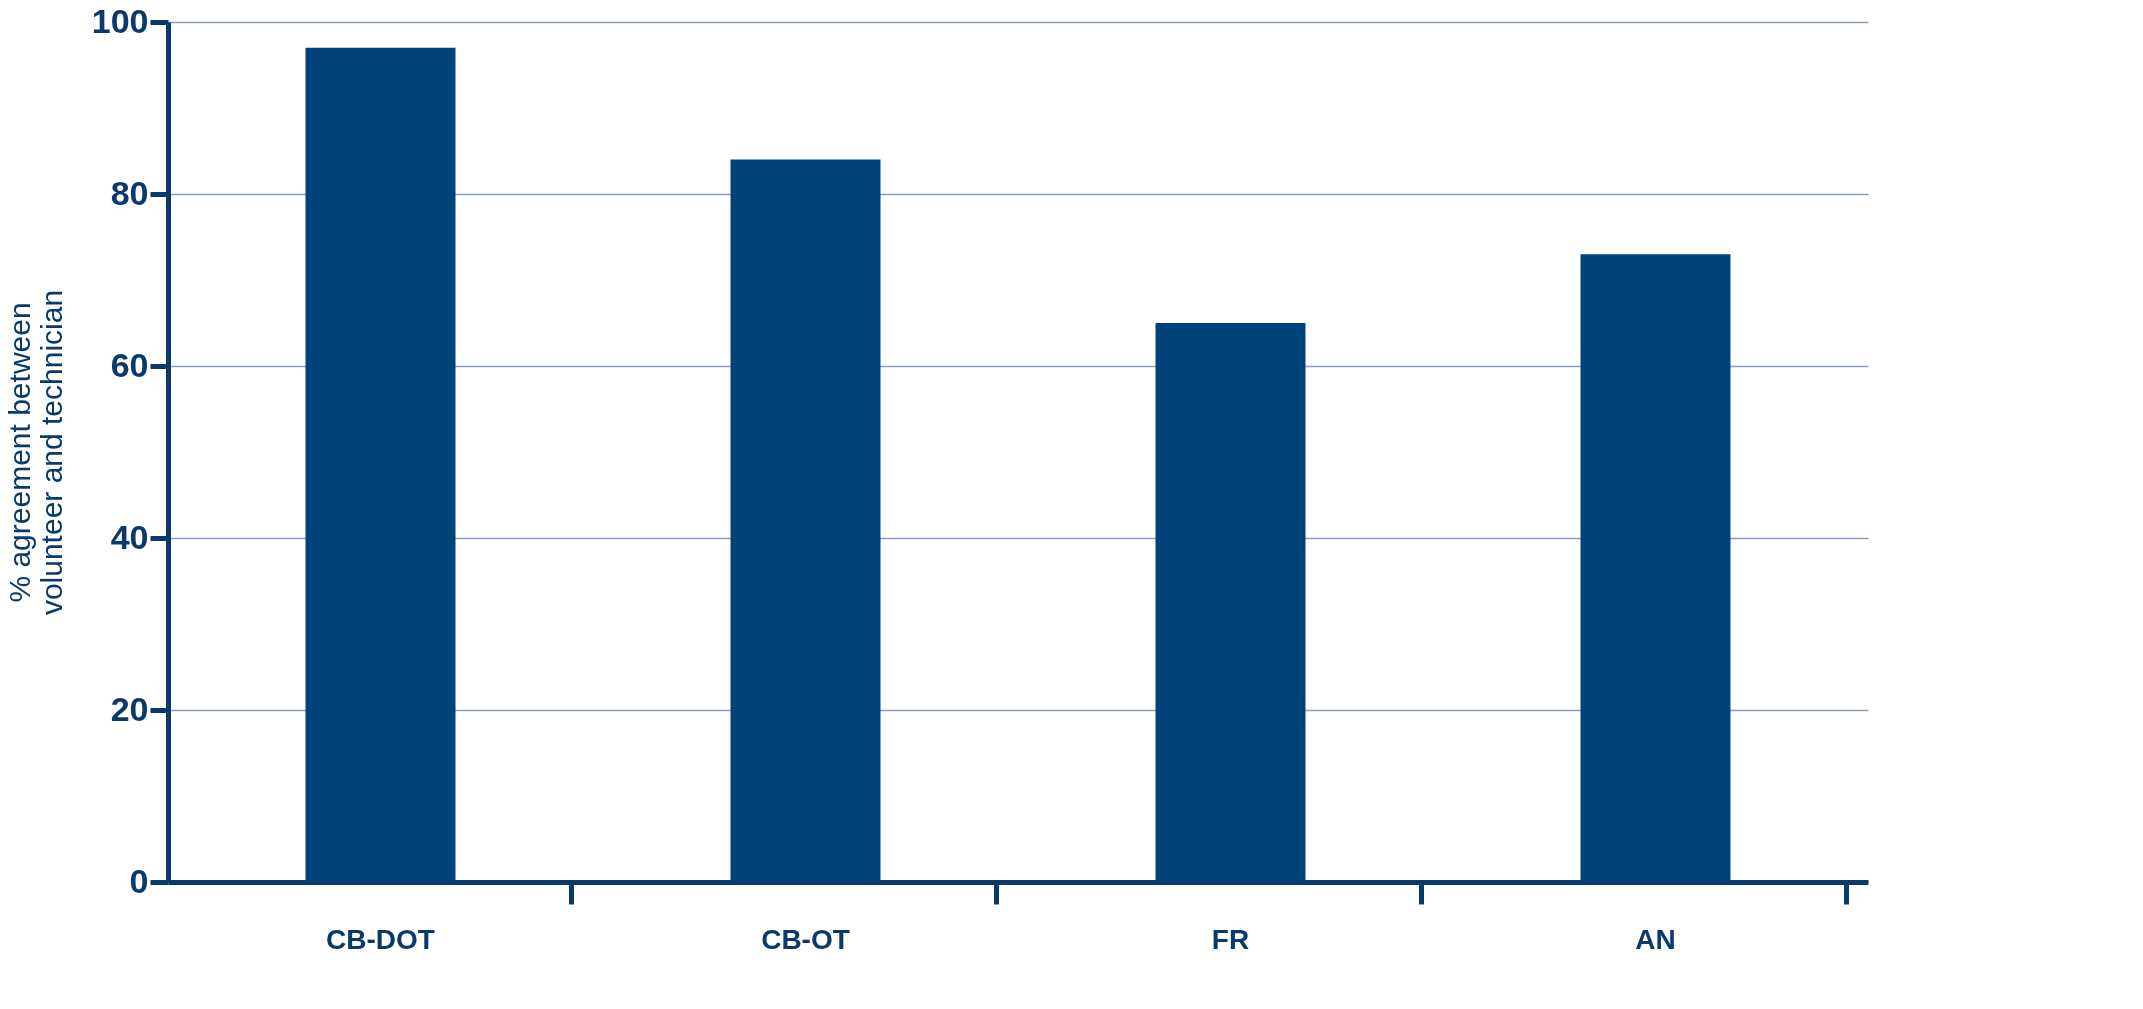 Image resolution: width=2143 pixels, height=1009 pixels. I want to click on x-tick-label: AN, so click(1655, 939).